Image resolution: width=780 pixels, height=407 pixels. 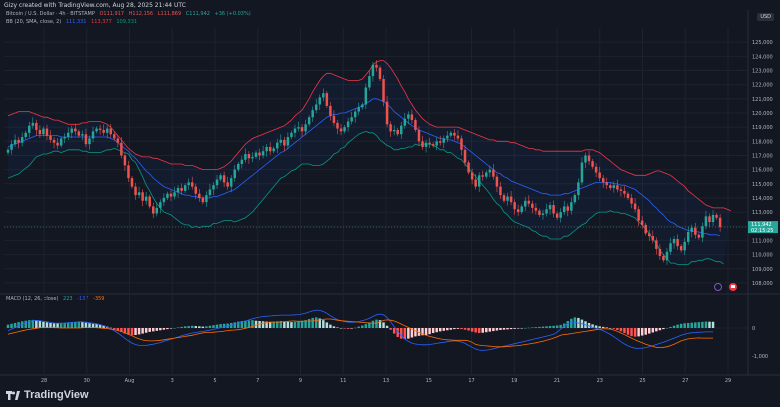 What do you see at coordinates (32, 299) in the screenshot?
I see `macd-label: MACD (12, 26, close)` at bounding box center [32, 299].